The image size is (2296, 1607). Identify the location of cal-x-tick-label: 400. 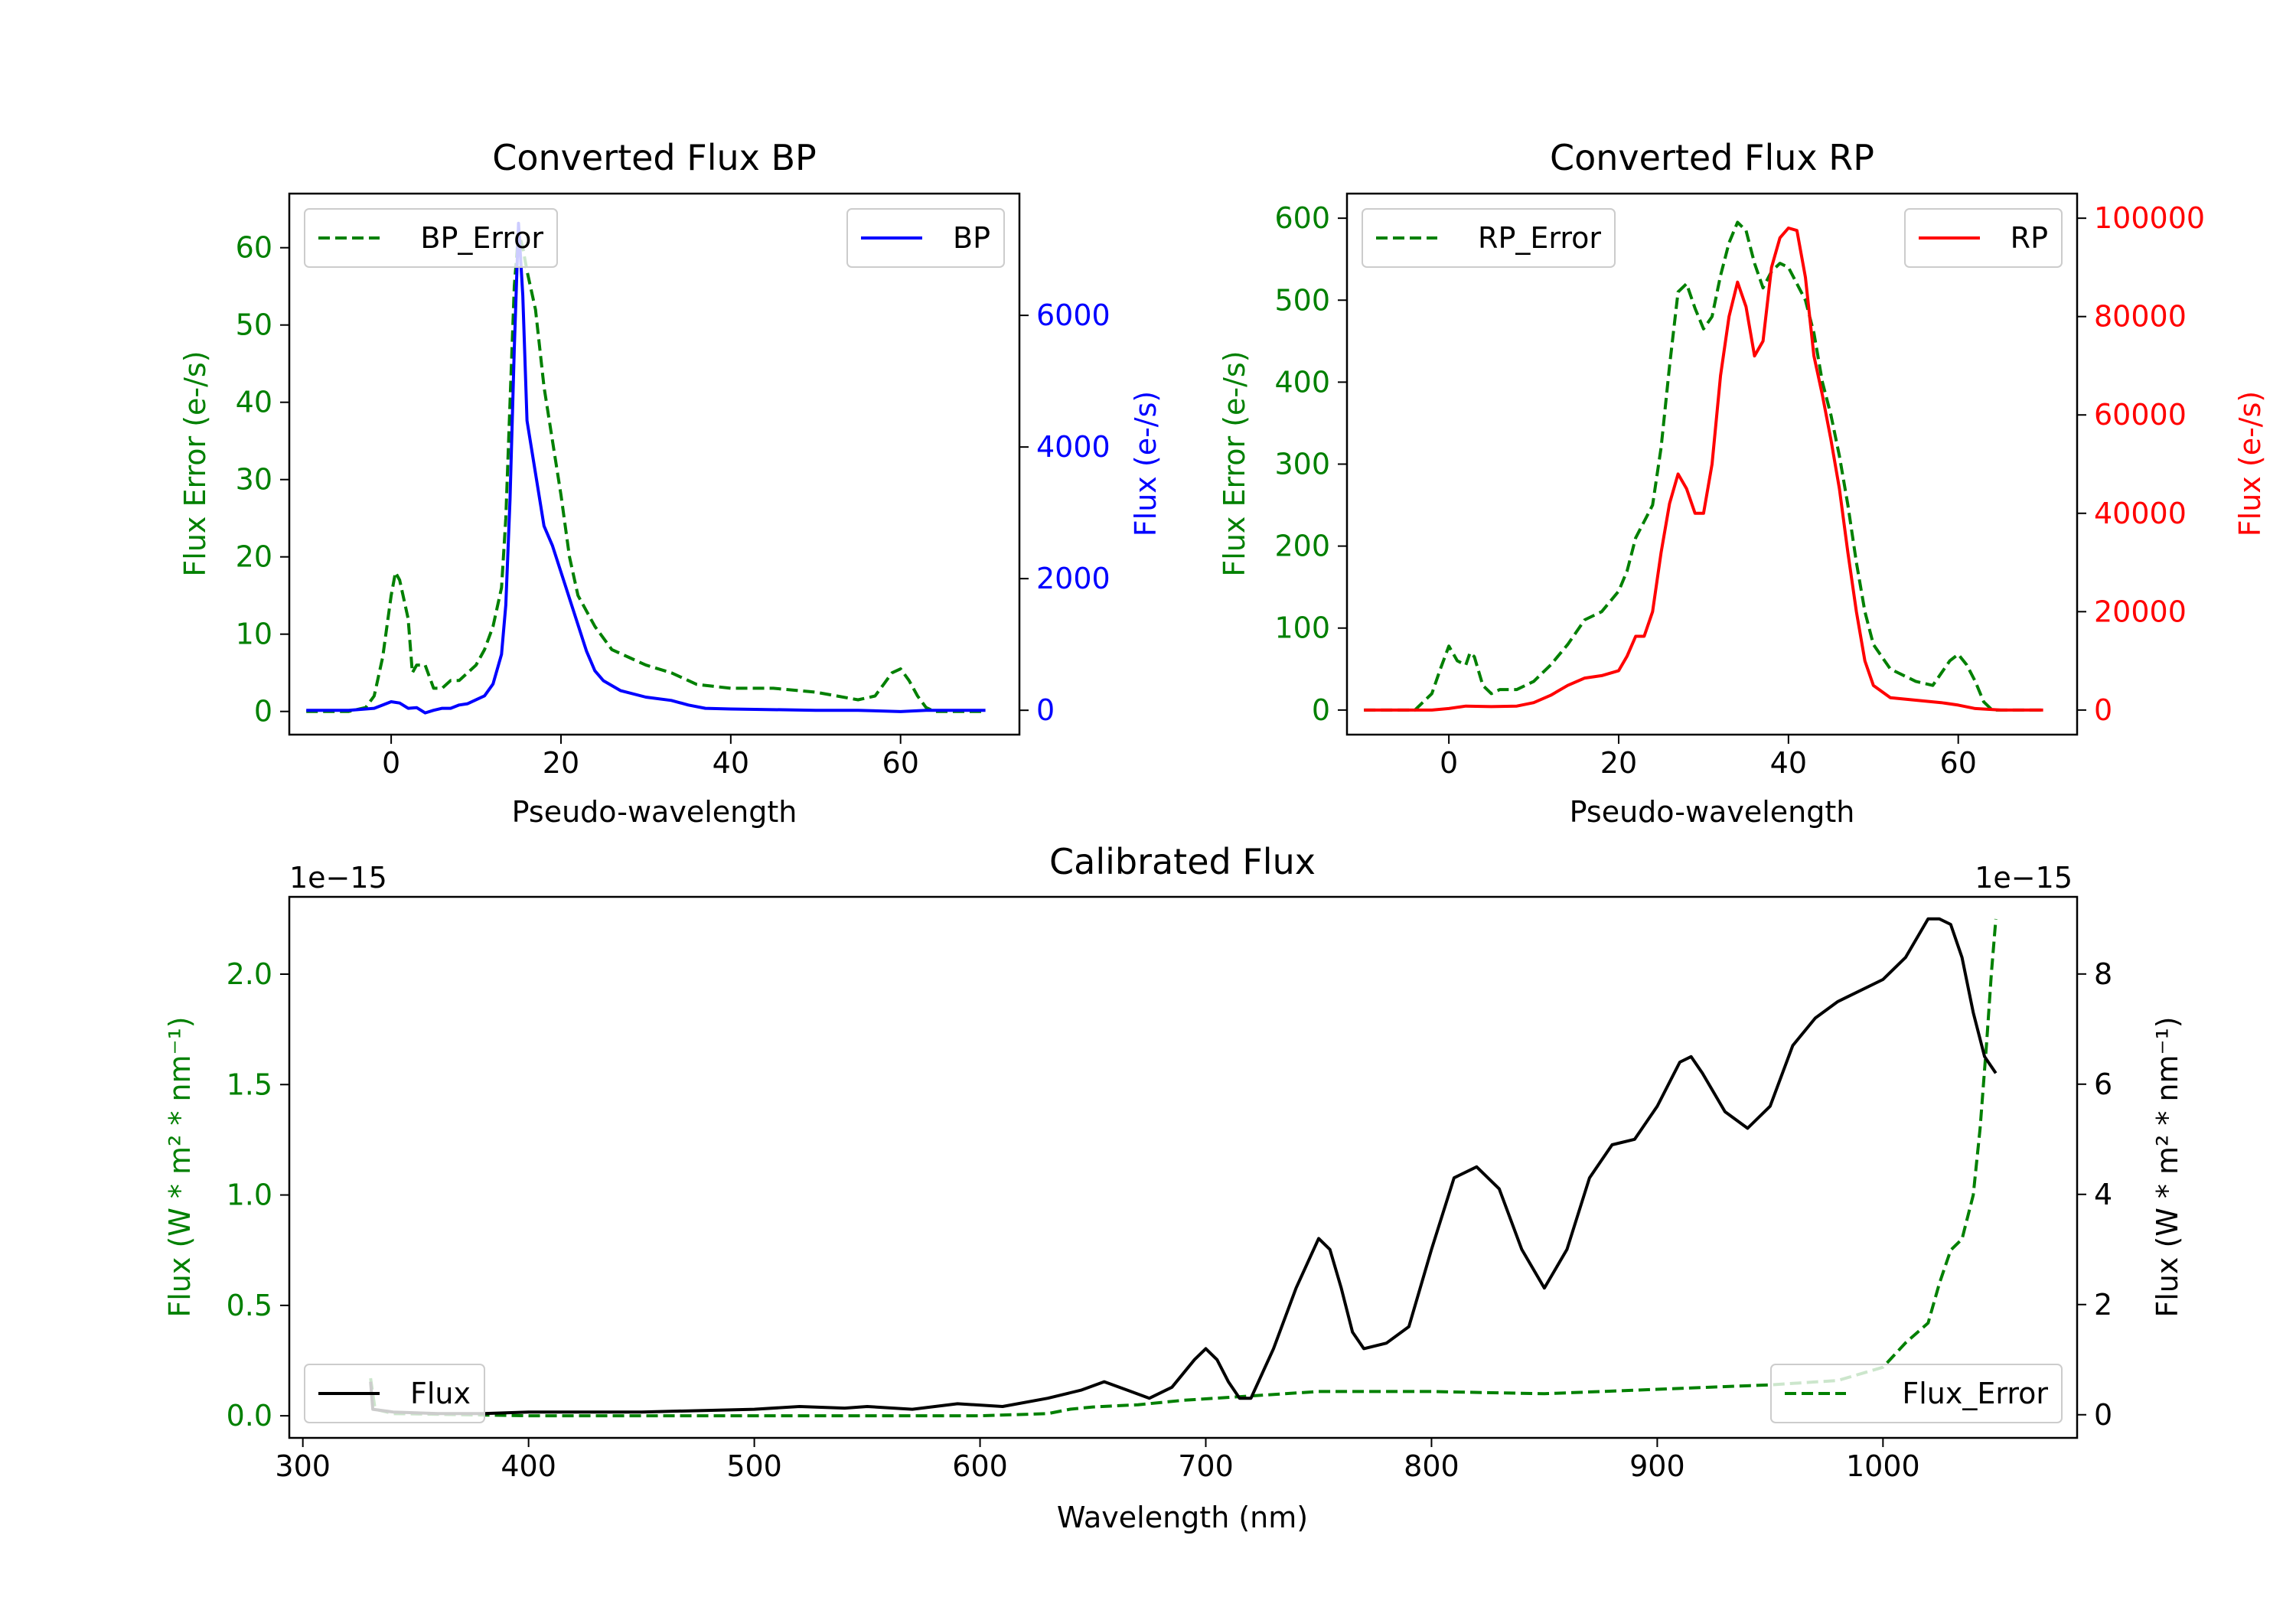
(528, 1466).